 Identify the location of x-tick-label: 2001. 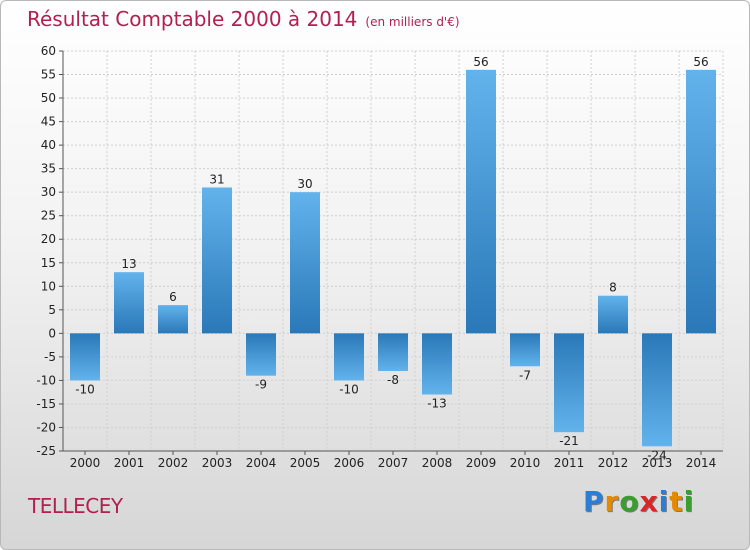
(129, 463).